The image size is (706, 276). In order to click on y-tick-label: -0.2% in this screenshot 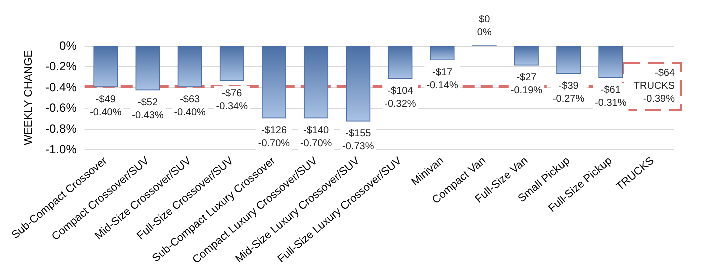, I will do `click(62, 67)`.